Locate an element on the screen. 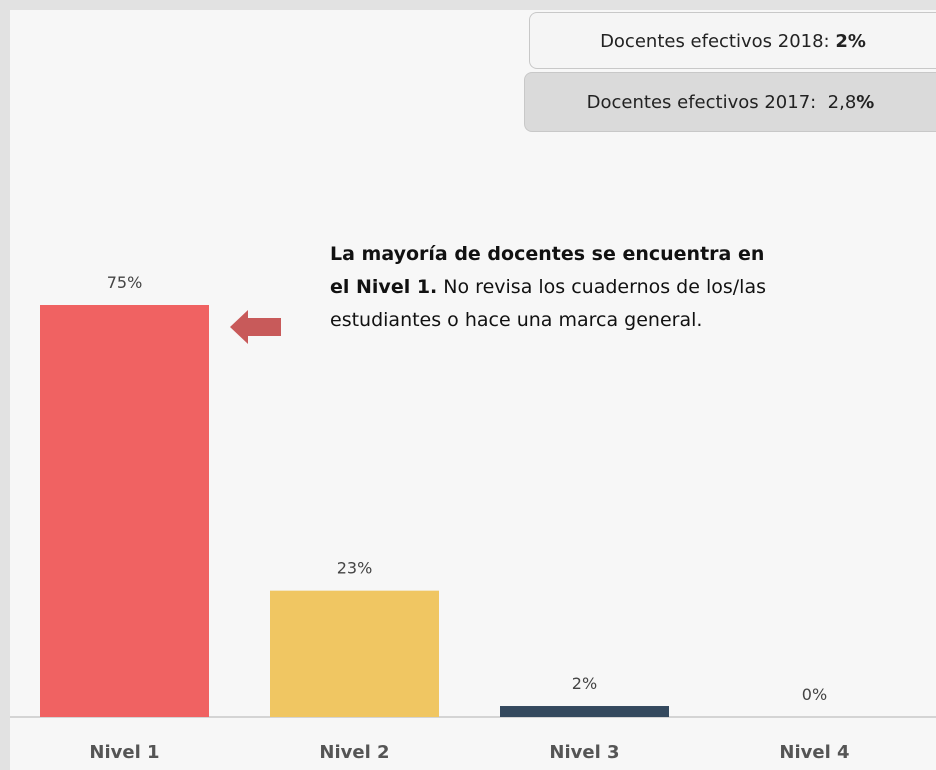 The width and height of the screenshot is (936, 770). value-label: 2% is located at coordinates (584, 683).